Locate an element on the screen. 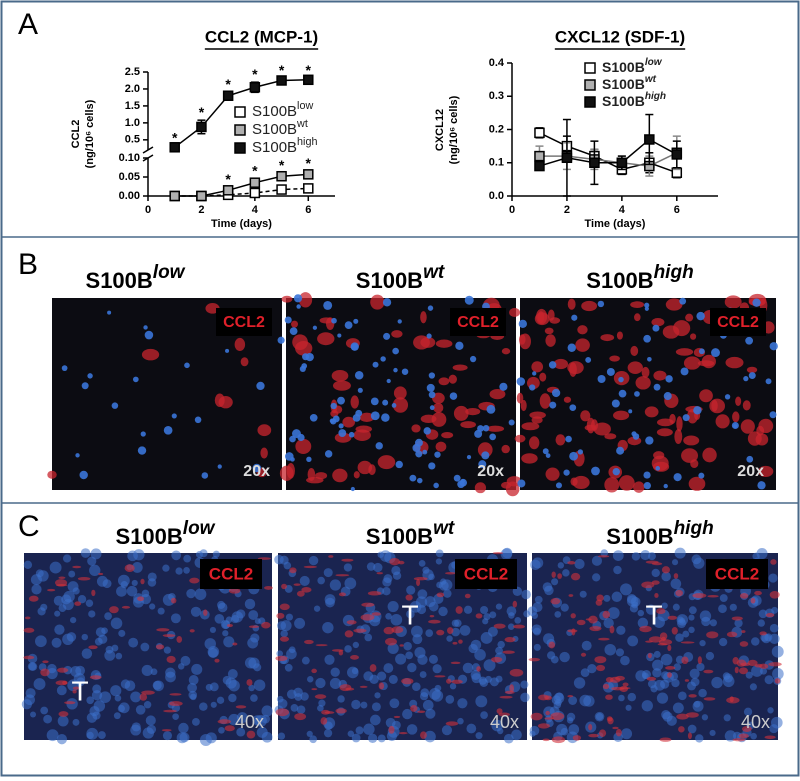 This screenshot has height=781, width=800. x-tick-label: 6 is located at coordinates (308, 210).